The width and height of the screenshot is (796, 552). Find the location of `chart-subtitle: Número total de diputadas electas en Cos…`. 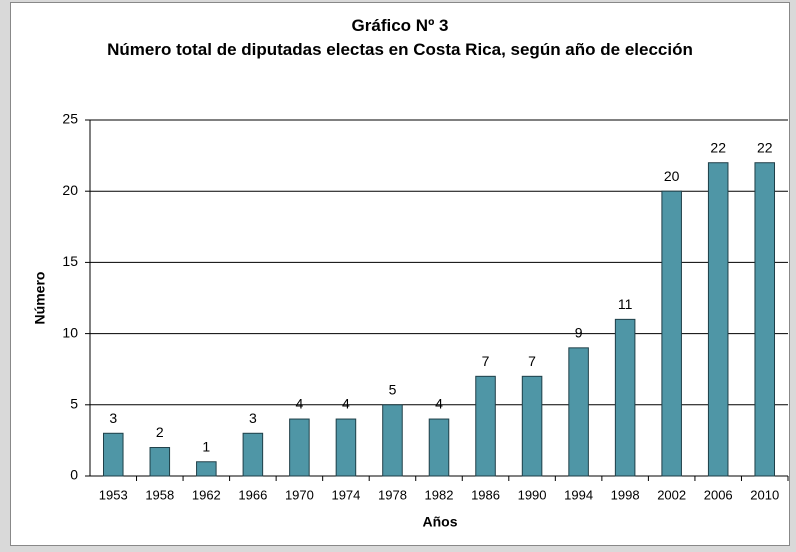

chart-subtitle: Número total de diputadas electas en Cos… is located at coordinates (400, 49).